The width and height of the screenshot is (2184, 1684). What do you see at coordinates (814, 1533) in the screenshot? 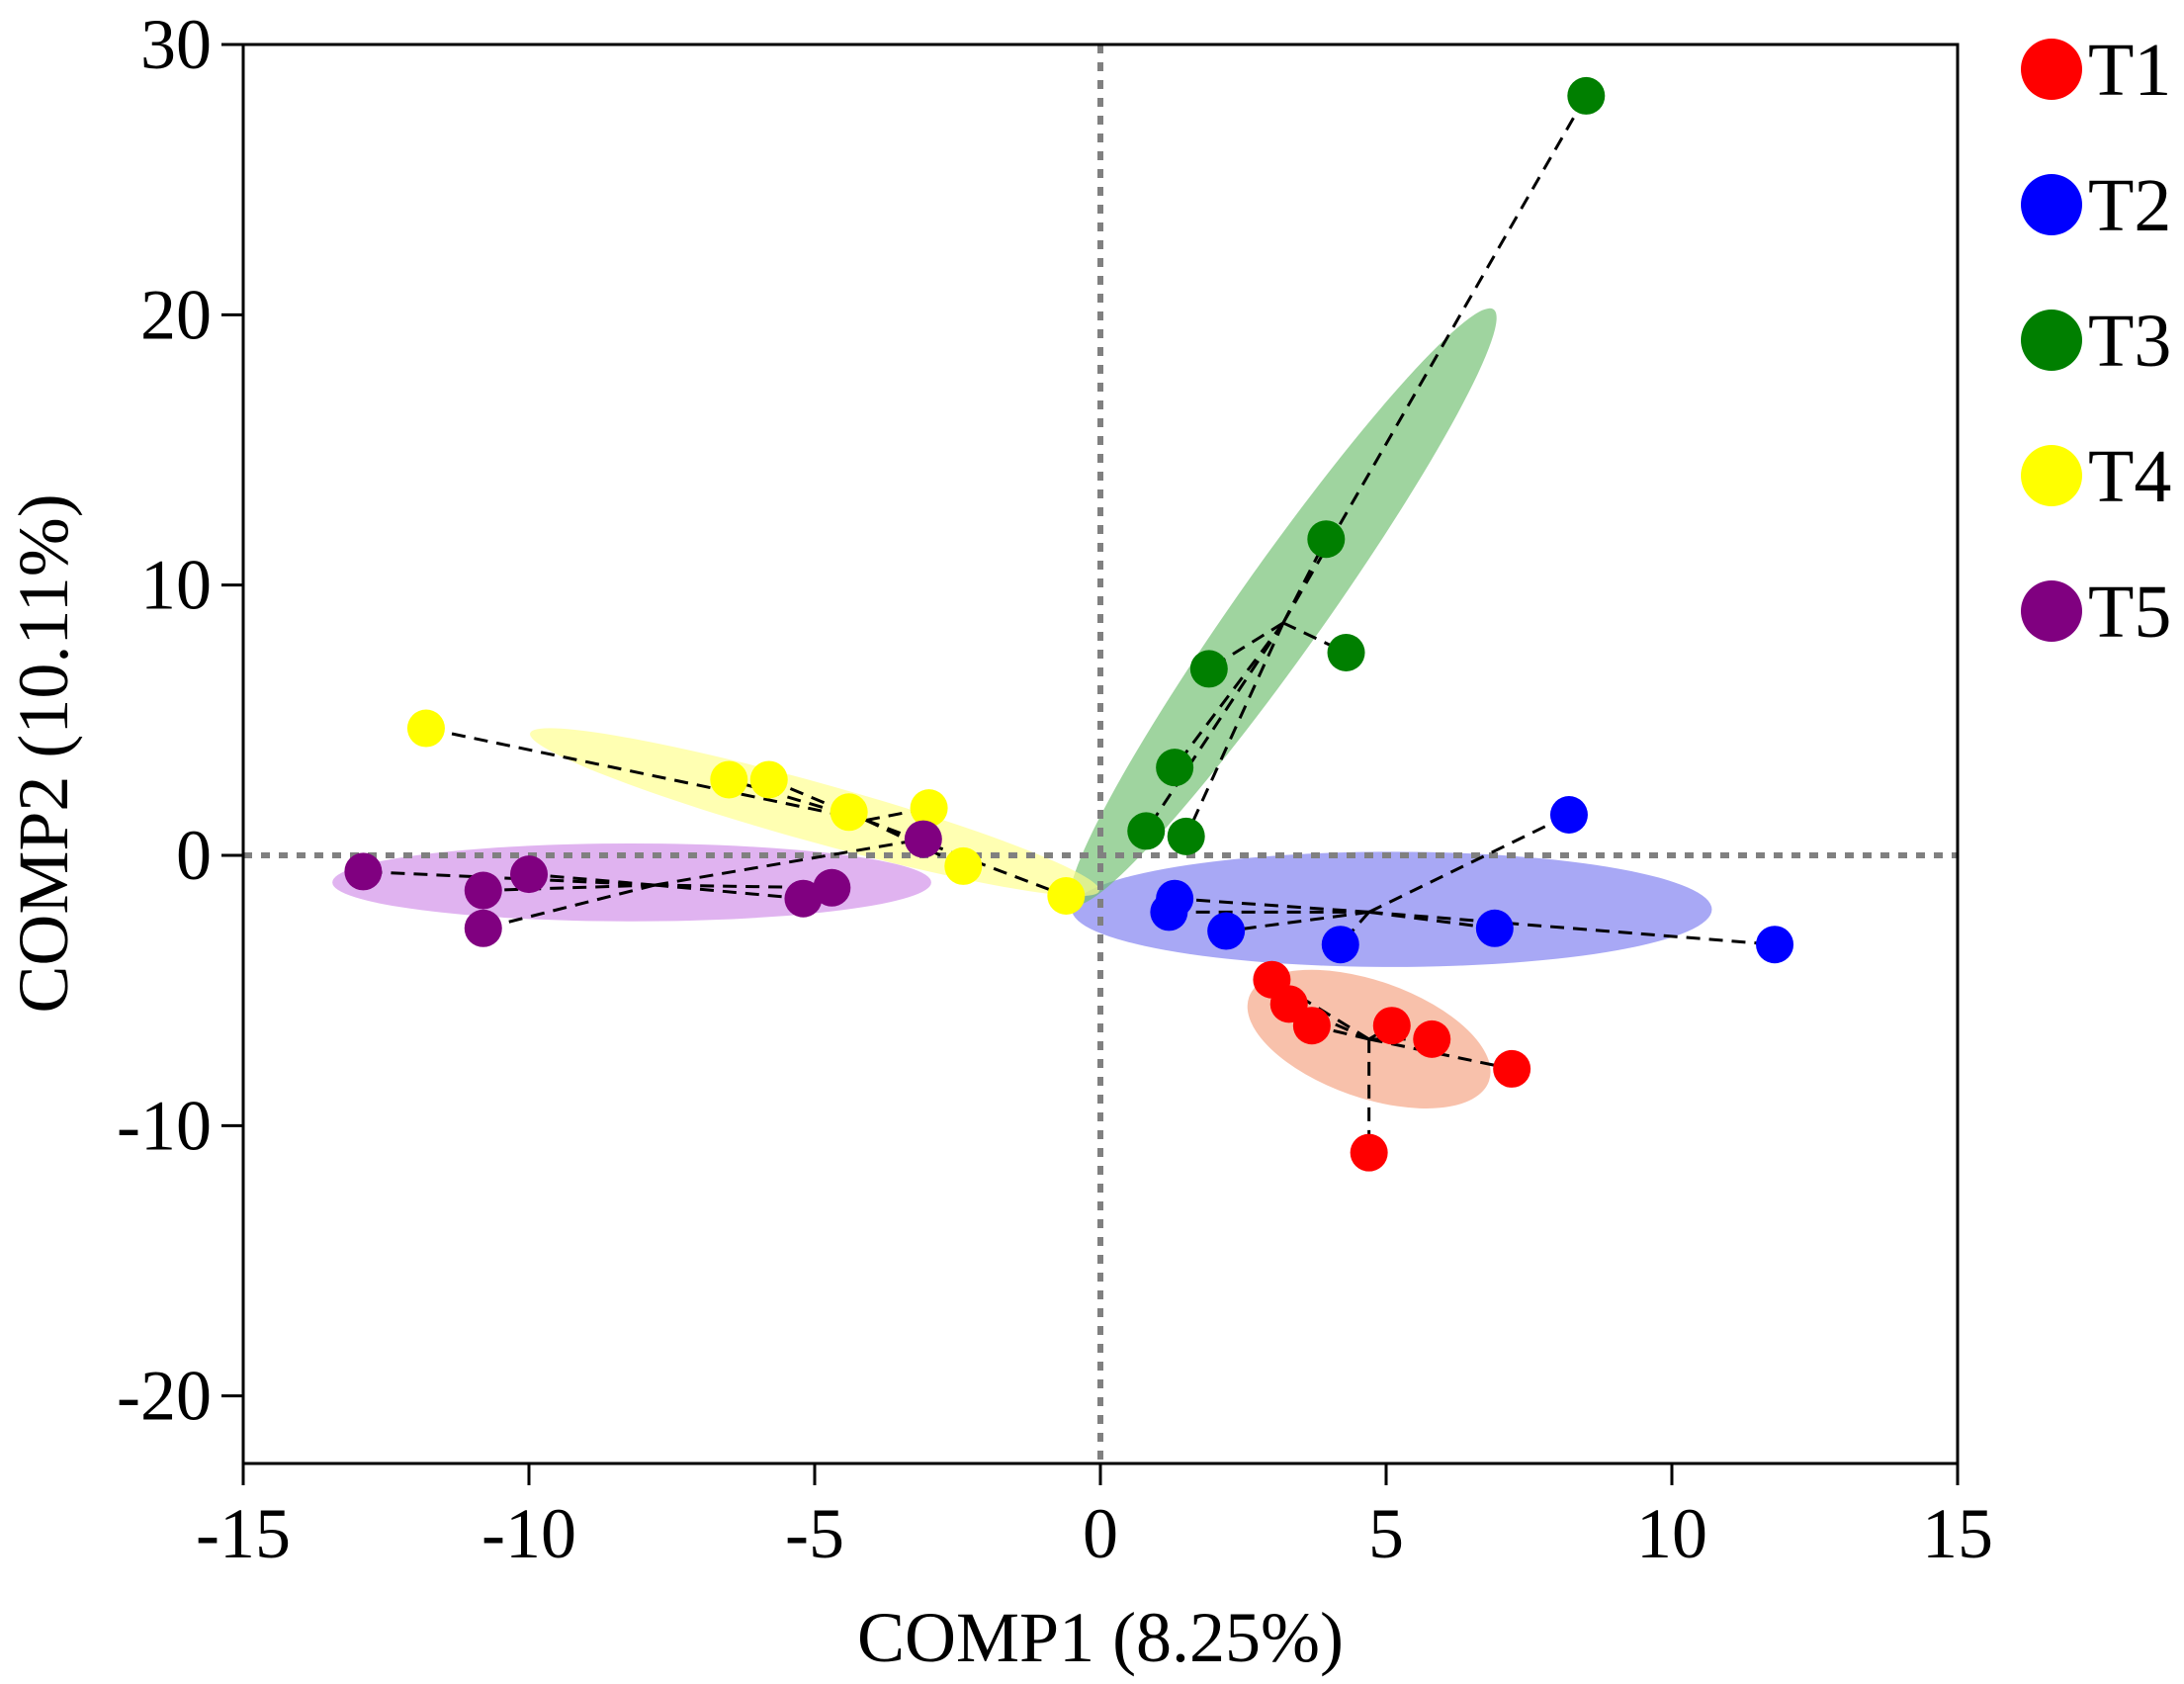
I see `x-tick-label: -5` at bounding box center [814, 1533].